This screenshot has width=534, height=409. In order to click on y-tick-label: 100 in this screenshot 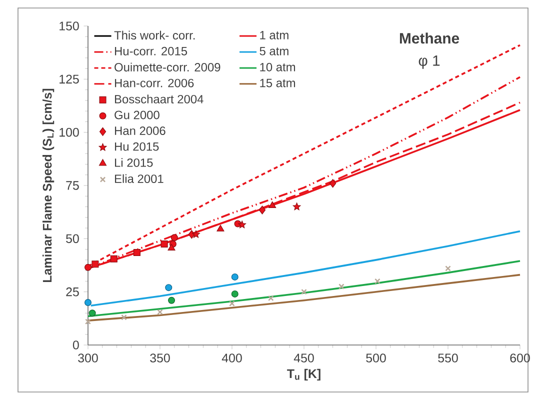, I will do `click(69, 132)`.